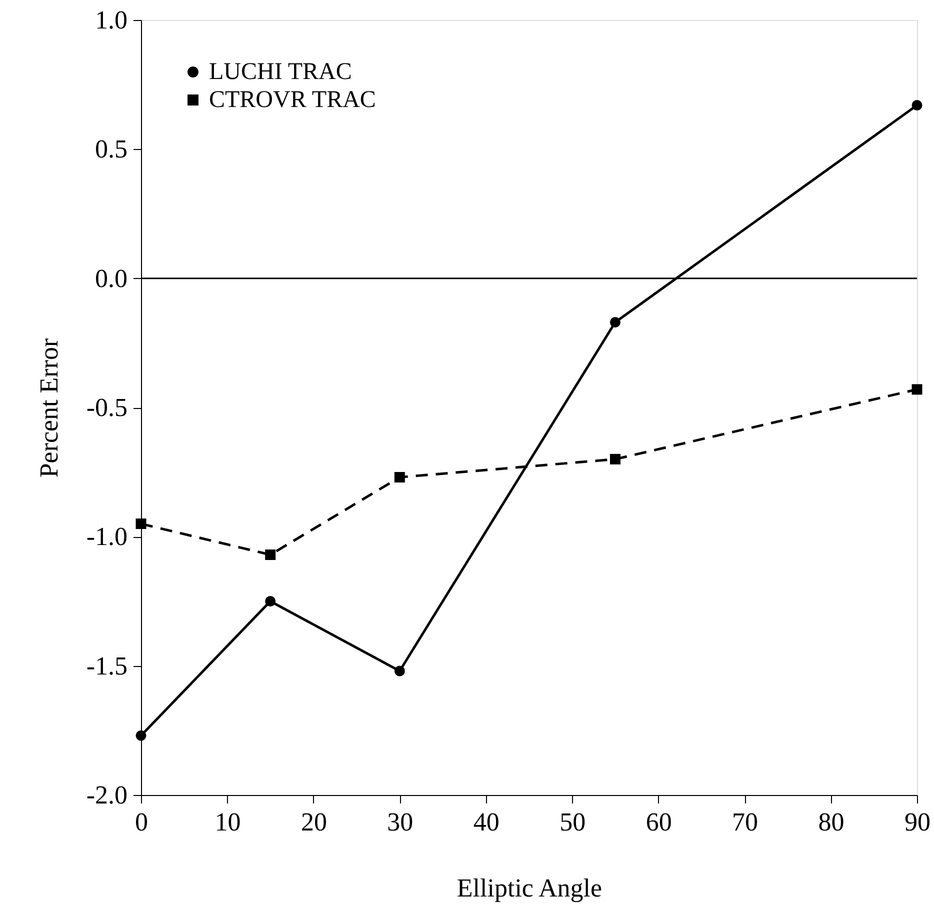 This screenshot has width=934, height=912. I want to click on y-tick-label: -0.5, so click(107, 407).